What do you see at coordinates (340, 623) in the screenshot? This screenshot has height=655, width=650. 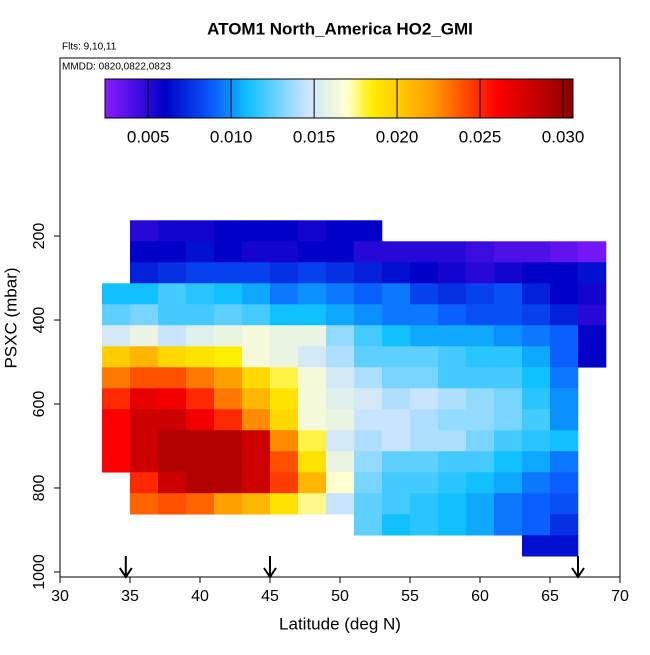 I see `x-axis-label: Latitude (deg N)` at bounding box center [340, 623].